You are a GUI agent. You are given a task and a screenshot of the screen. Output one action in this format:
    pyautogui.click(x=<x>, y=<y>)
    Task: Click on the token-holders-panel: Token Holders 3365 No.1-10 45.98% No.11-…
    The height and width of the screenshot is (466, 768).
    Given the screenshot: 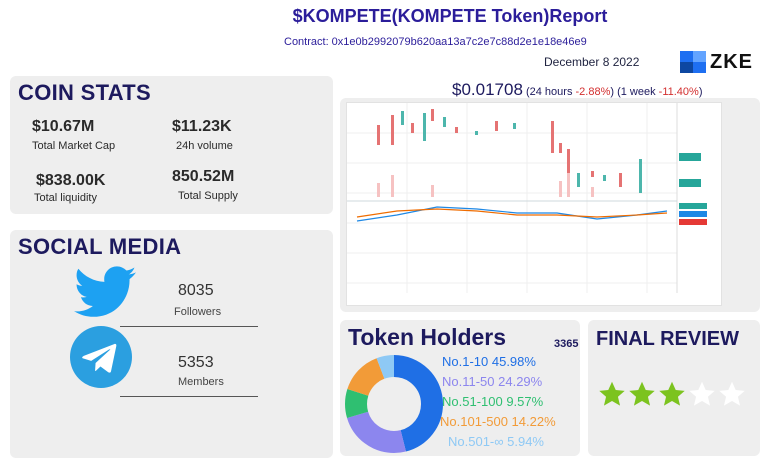 What is the action you would take?
    pyautogui.click(x=460, y=388)
    